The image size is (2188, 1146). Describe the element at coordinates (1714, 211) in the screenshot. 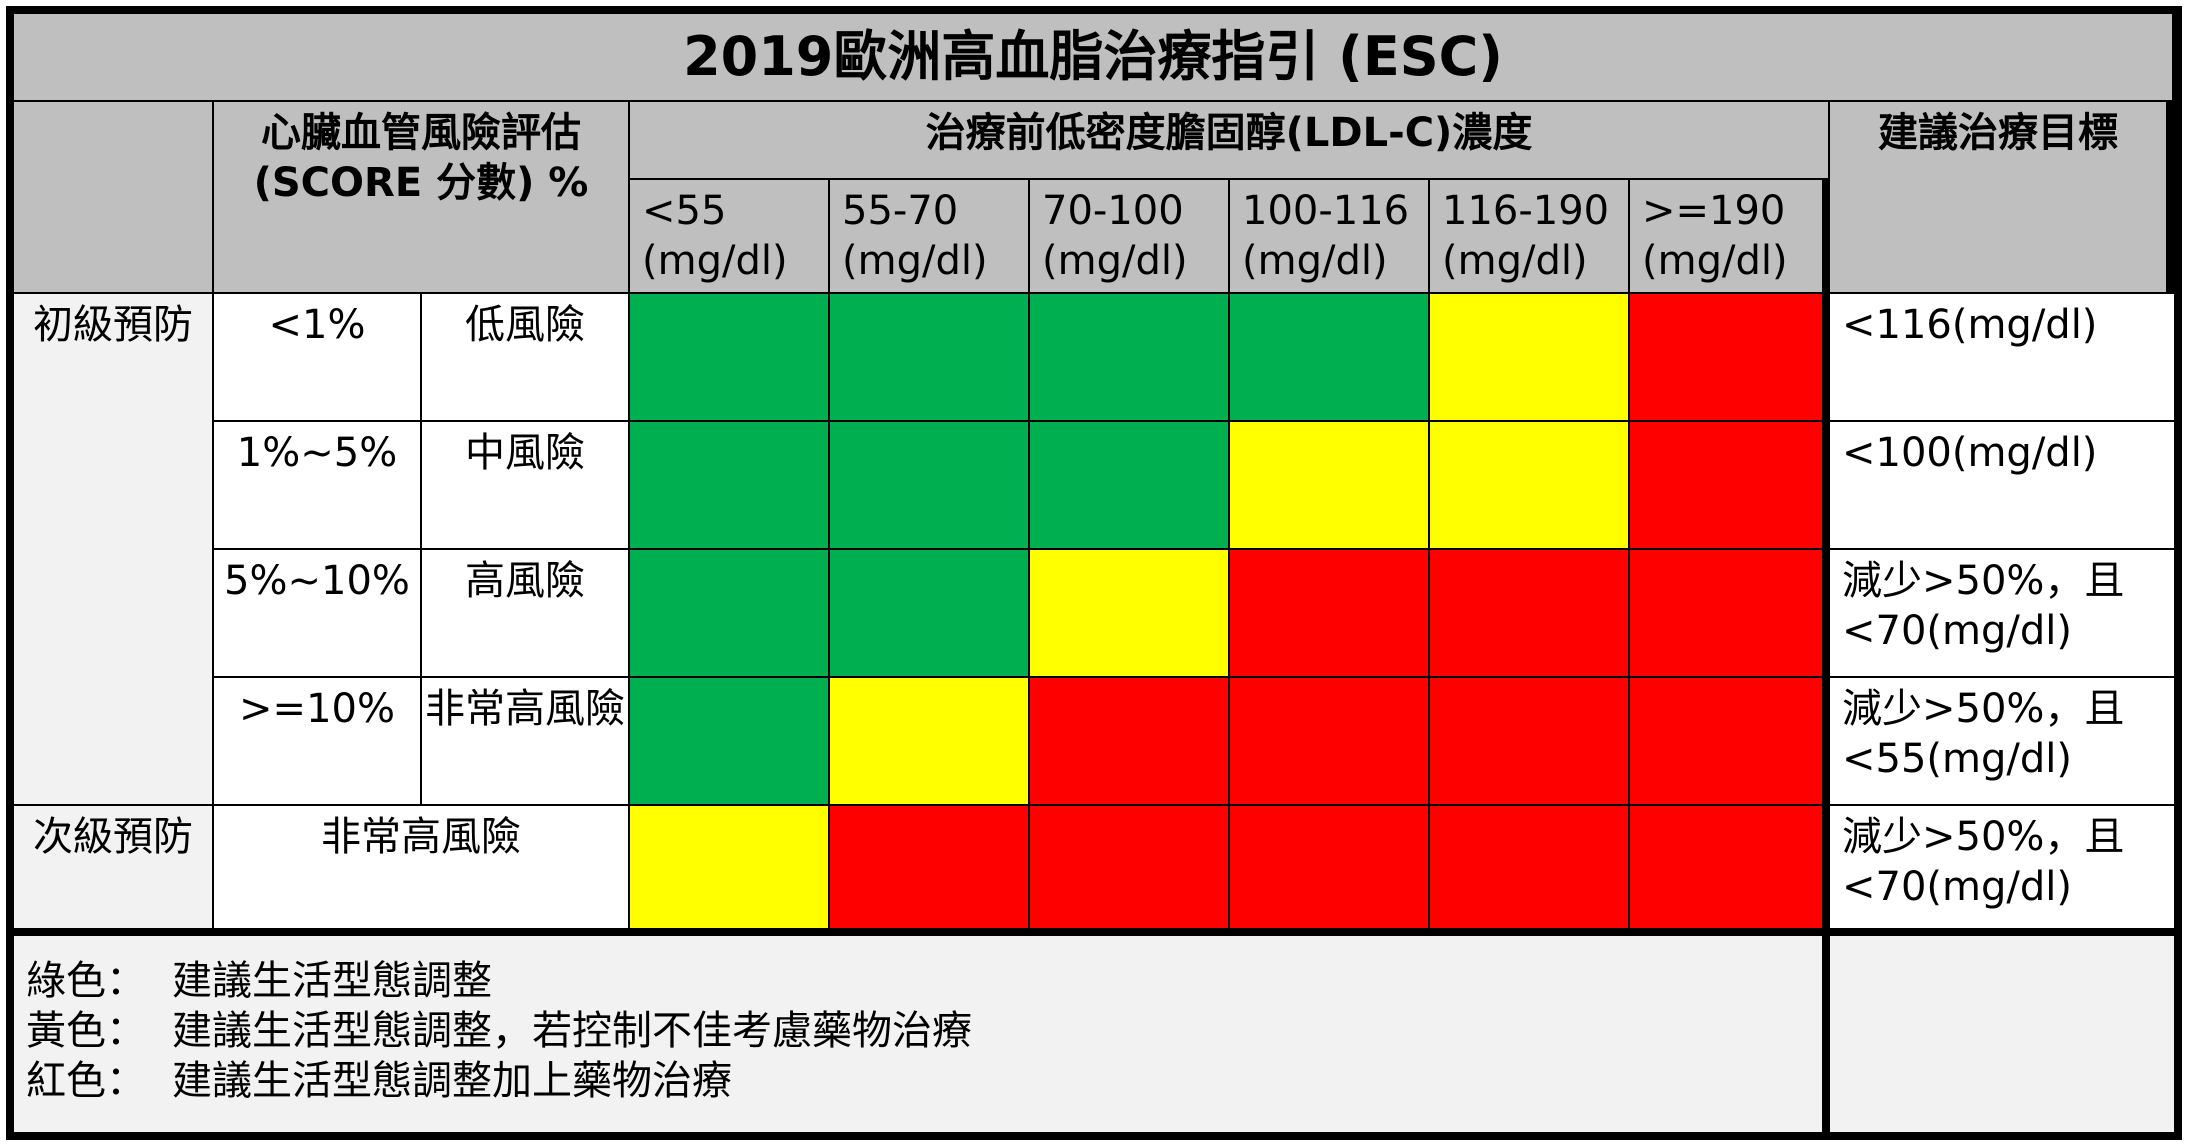

I see `ldl-range-value: >=190` at that location.